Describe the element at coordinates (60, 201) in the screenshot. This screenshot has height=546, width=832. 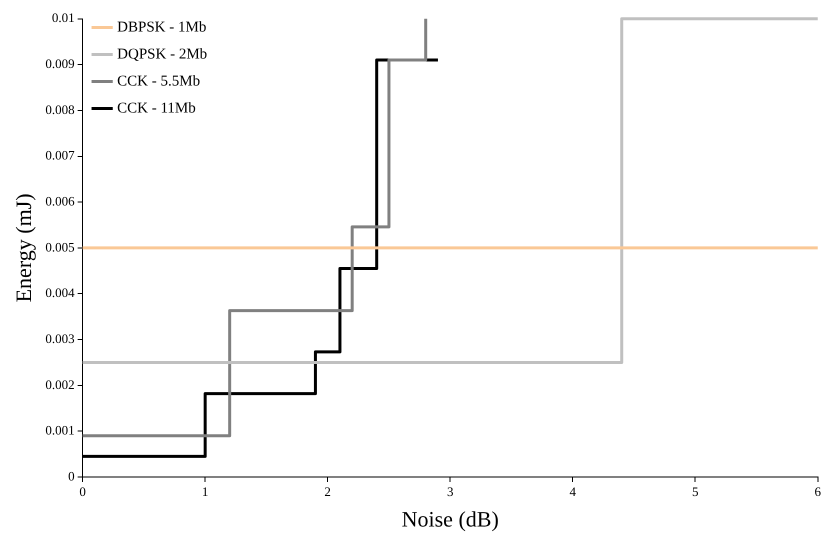
I see `y-tick-label: 0.006` at that location.